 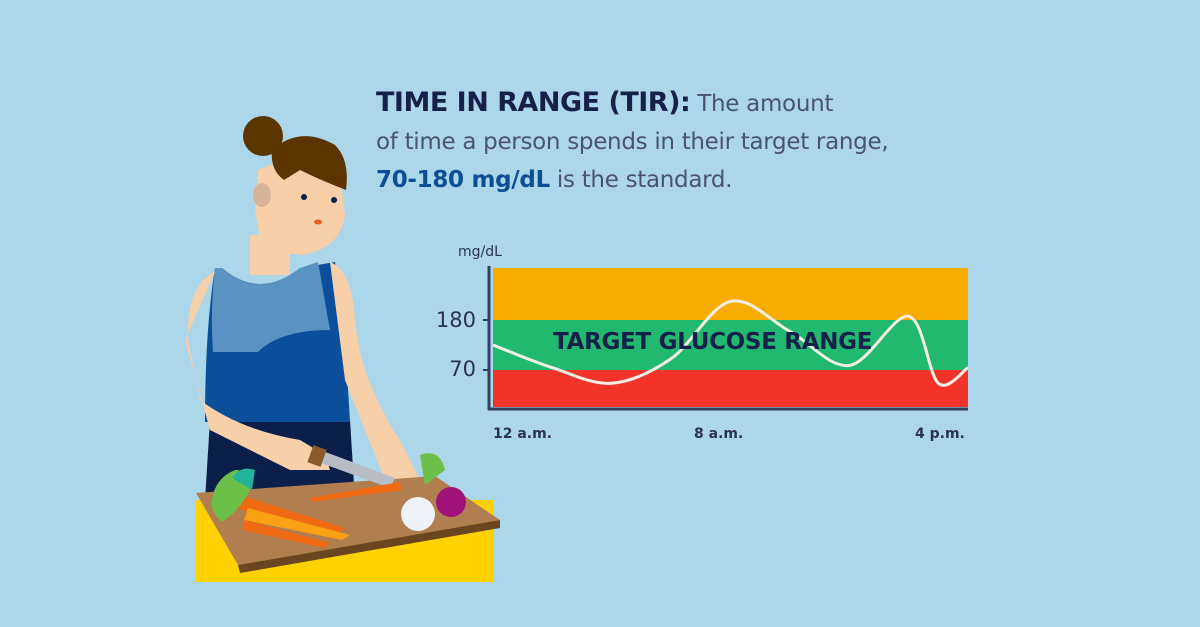 I want to click on x-tick-12am: 12 a.m., so click(x=523, y=434).